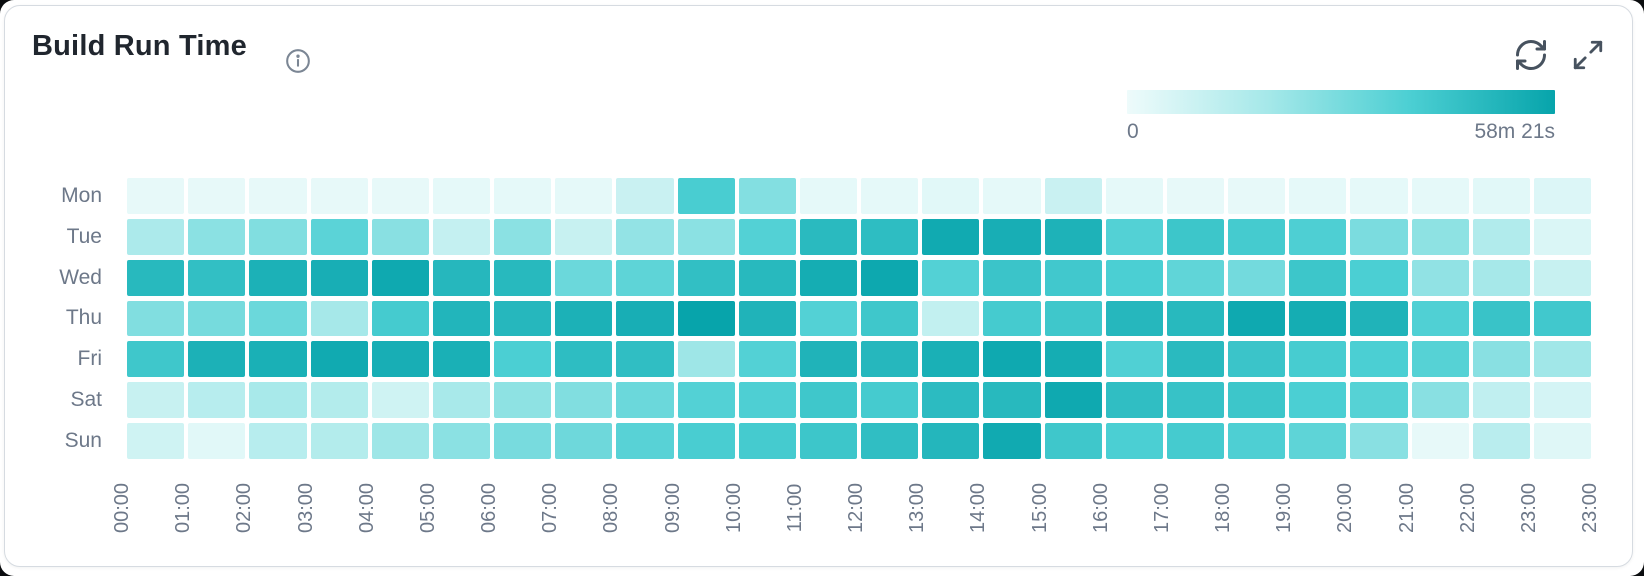 This screenshot has height=576, width=1644. I want to click on info-icon, so click(298, 61).